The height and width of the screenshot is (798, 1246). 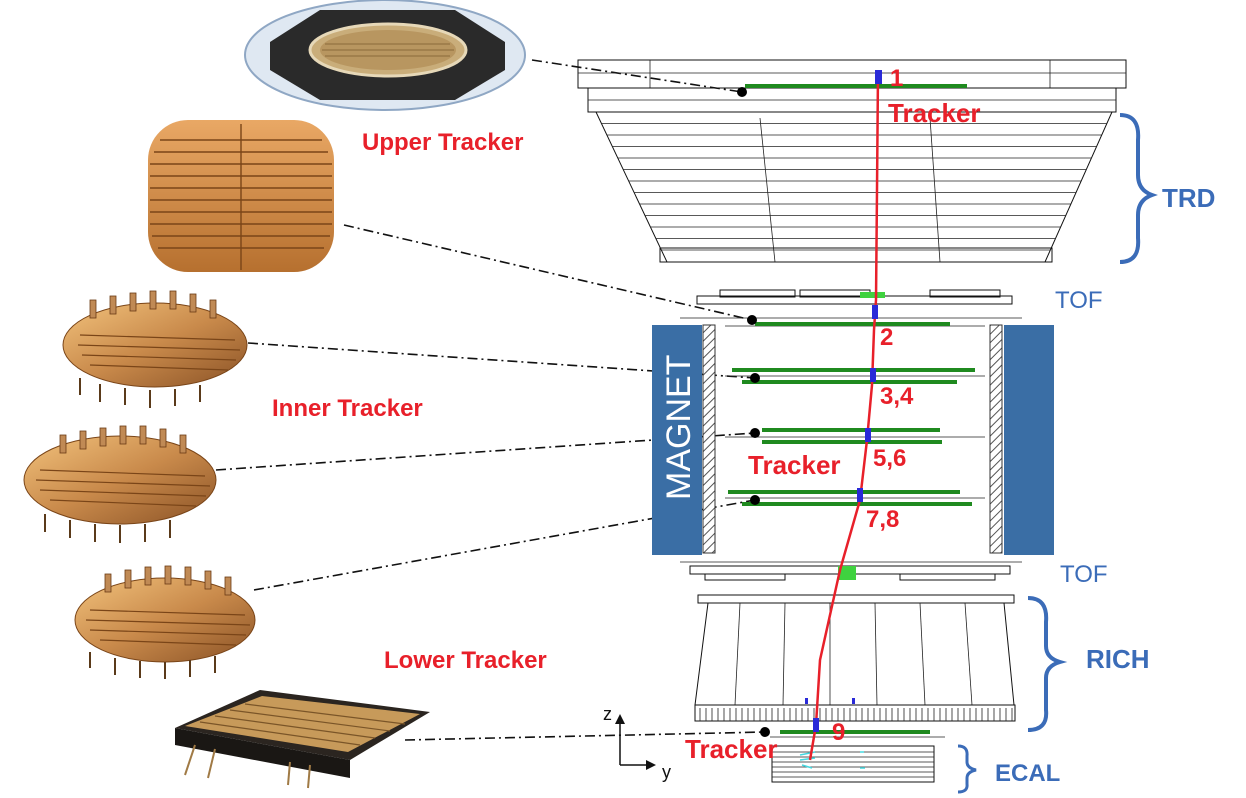 I want to click on rich-label: RICH, so click(x=1118, y=659).